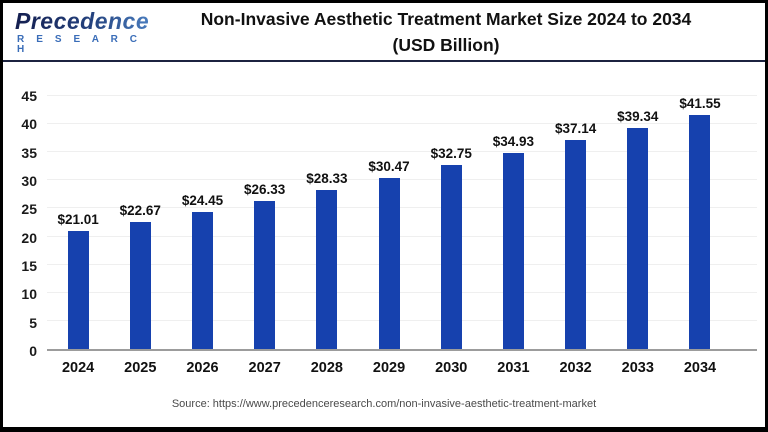 This screenshot has width=768, height=432. Describe the element at coordinates (140, 210) in the screenshot. I see `bar-value-label: $22.67` at that location.